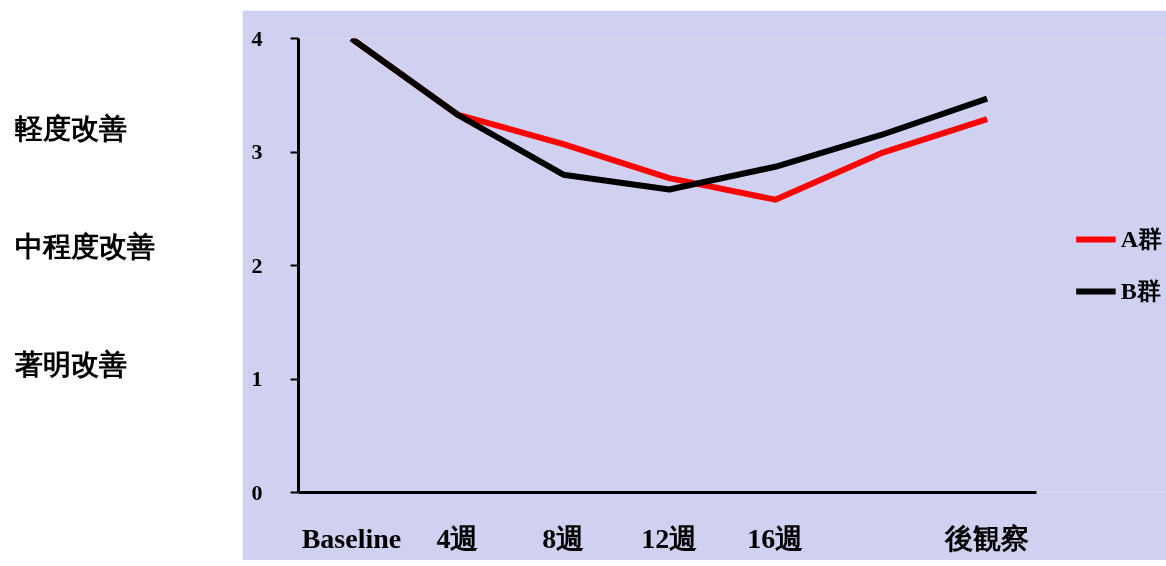  I want to click on text: 軽度改善, so click(71, 129).